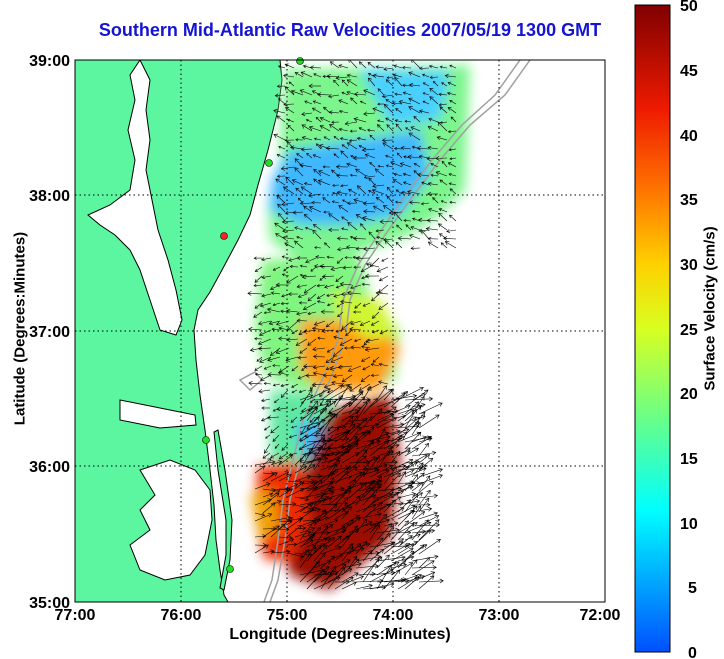  Describe the element at coordinates (499, 615) in the screenshot. I see `x-tick-label: 73:00` at that location.